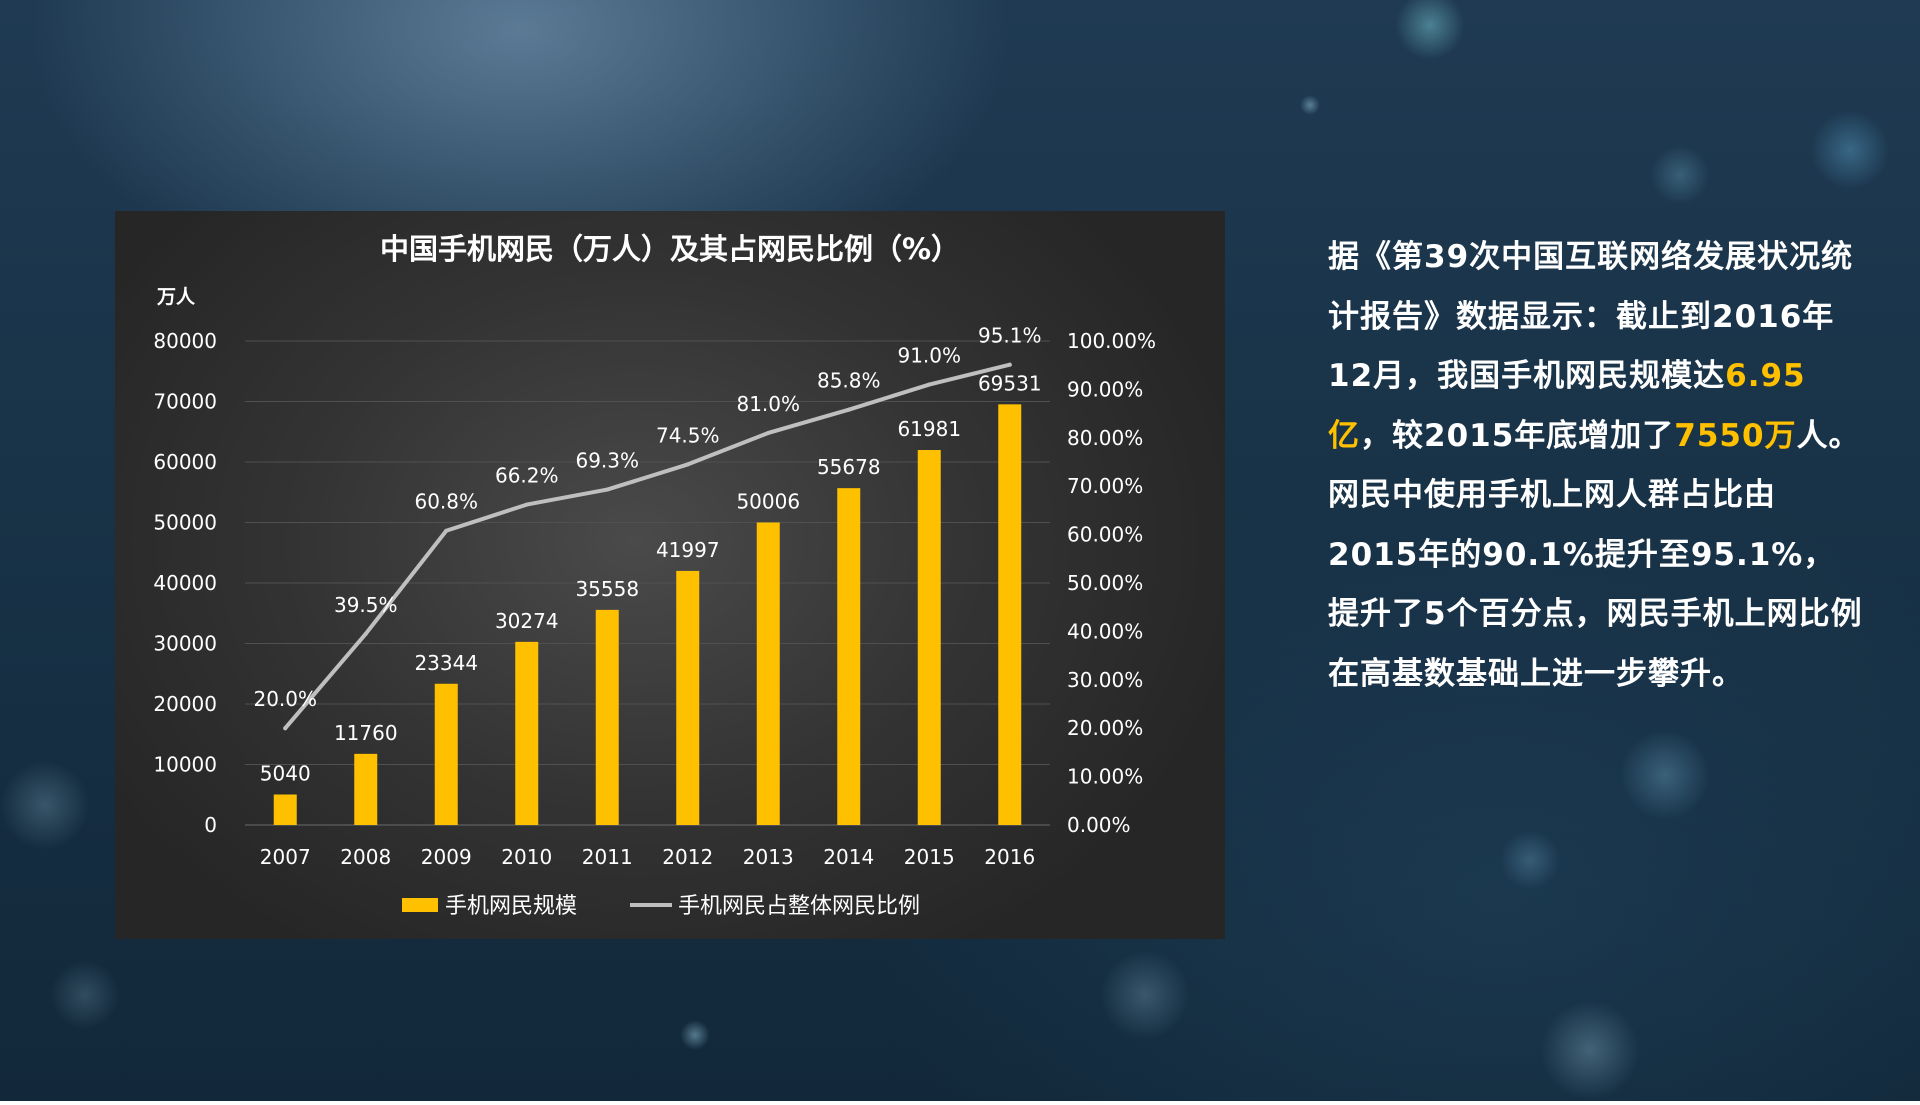 The image size is (1920, 1105). I want to click on x-axis-tick: 2016, so click(1009, 857).